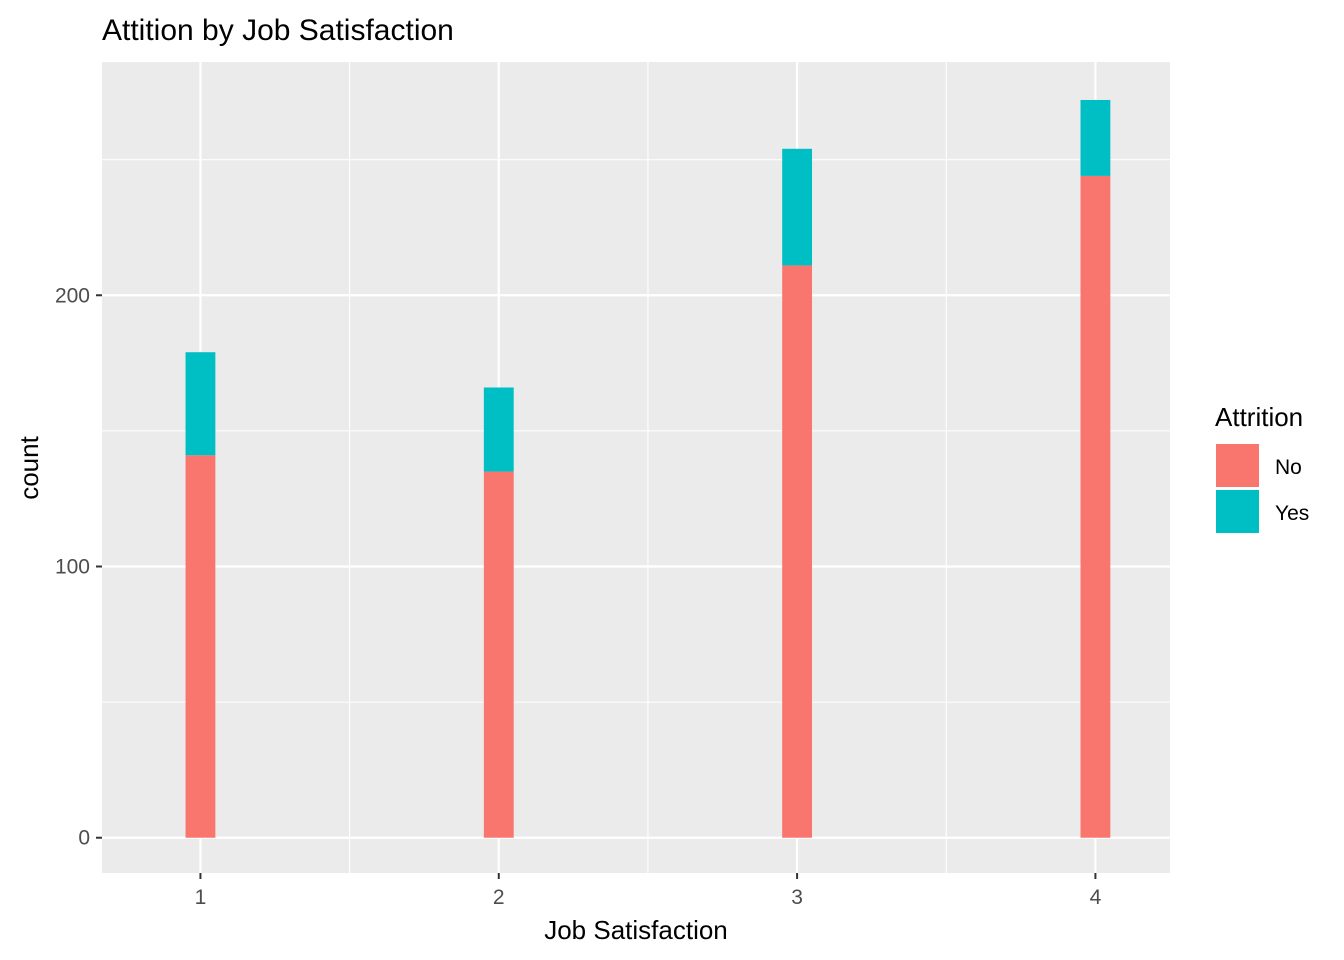  Describe the element at coordinates (636, 930) in the screenshot. I see `x-axis-title: Job Satisfaction` at that location.